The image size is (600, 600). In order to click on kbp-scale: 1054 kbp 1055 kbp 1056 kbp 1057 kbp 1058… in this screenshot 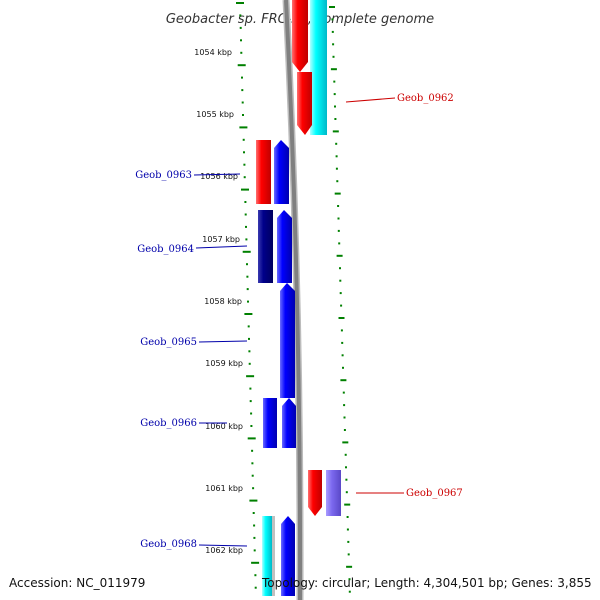, I will do `click(218, 301)`.